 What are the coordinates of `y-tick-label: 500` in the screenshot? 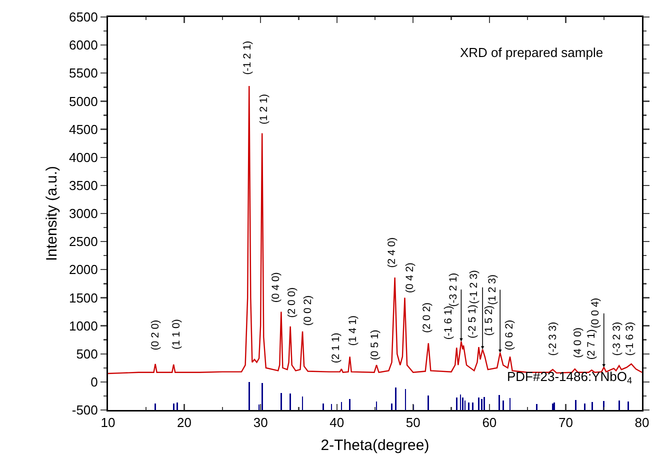 It's located at (87, 354).